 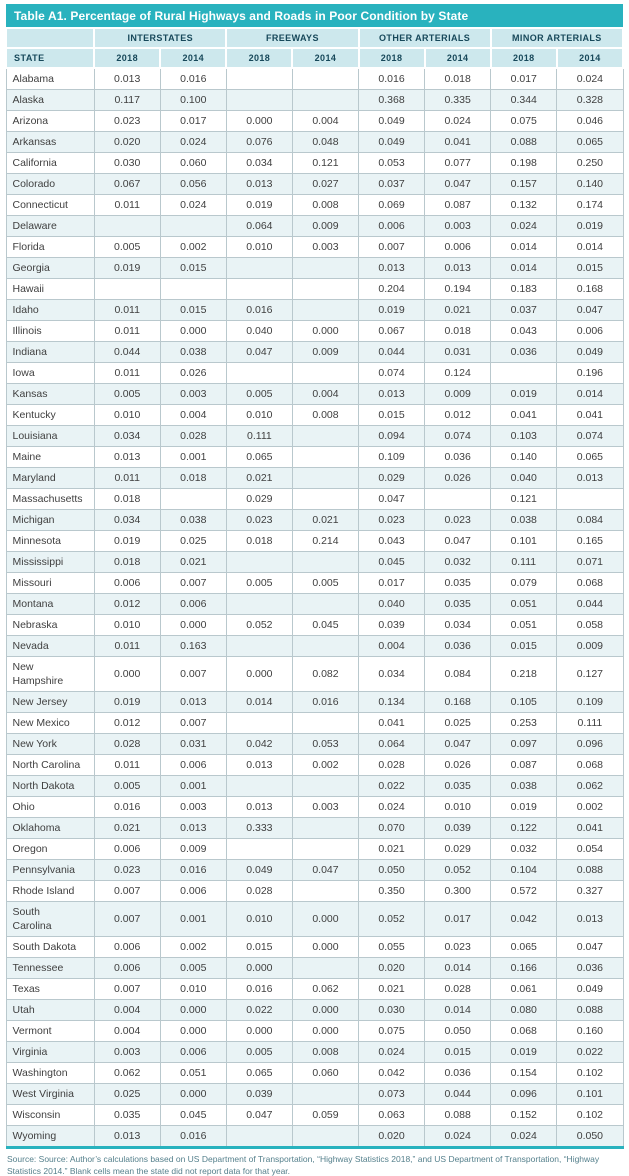 What do you see at coordinates (590, 646) in the screenshot?
I see `value-cell: 0.009` at bounding box center [590, 646].